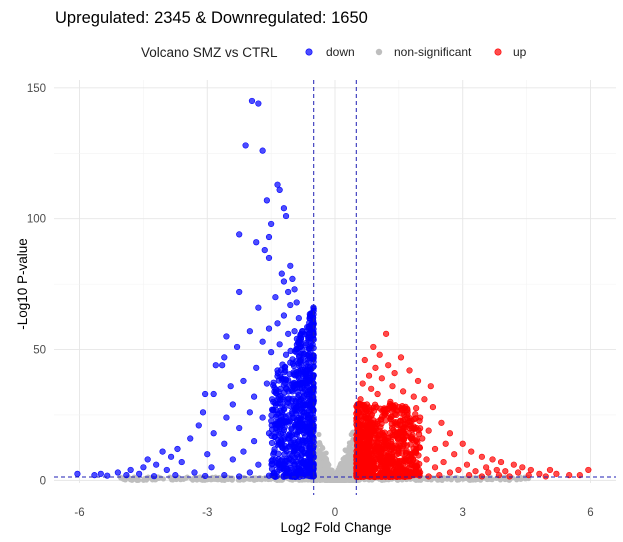 The image size is (623, 542). I want to click on legend-title: Volcano SMZ vs CTRL, so click(209, 52).